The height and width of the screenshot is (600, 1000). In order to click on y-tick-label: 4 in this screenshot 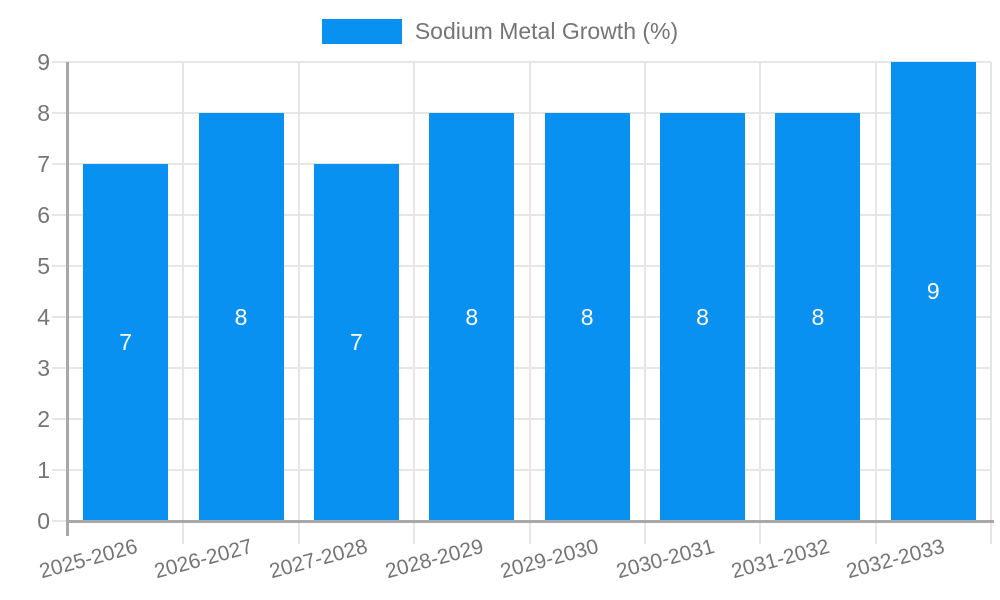, I will do `click(43, 317)`.